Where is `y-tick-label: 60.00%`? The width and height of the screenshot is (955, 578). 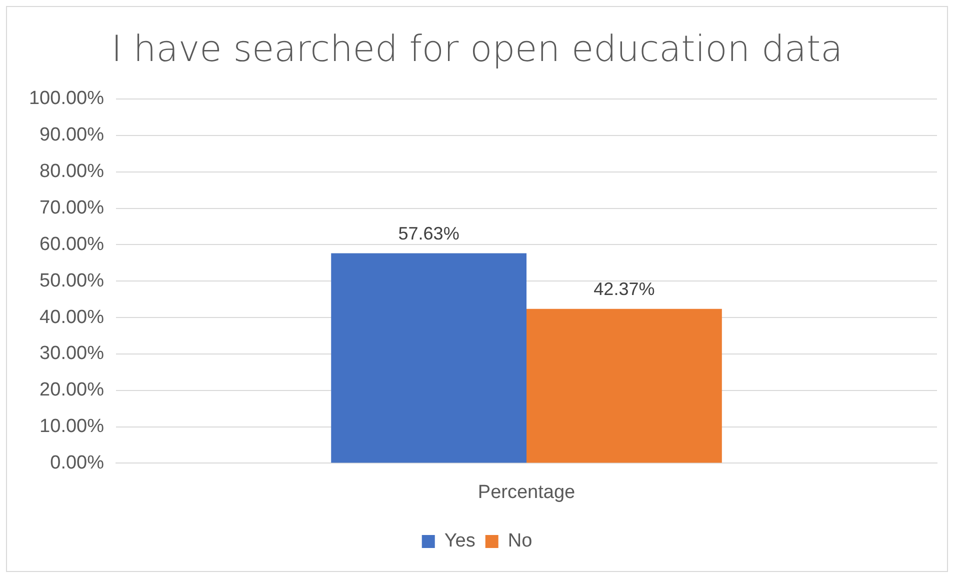 y-tick-label: 60.00% is located at coordinates (72, 244).